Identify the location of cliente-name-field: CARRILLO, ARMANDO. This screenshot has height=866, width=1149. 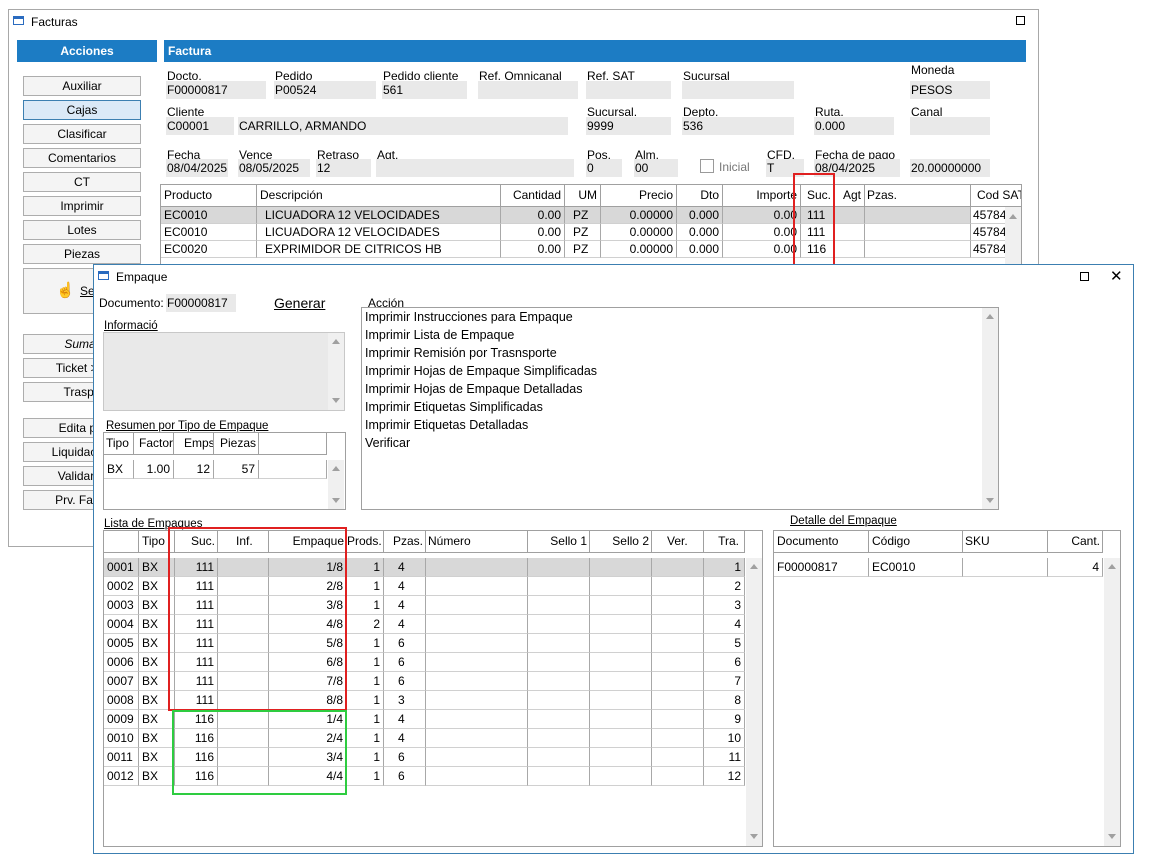
(403, 126).